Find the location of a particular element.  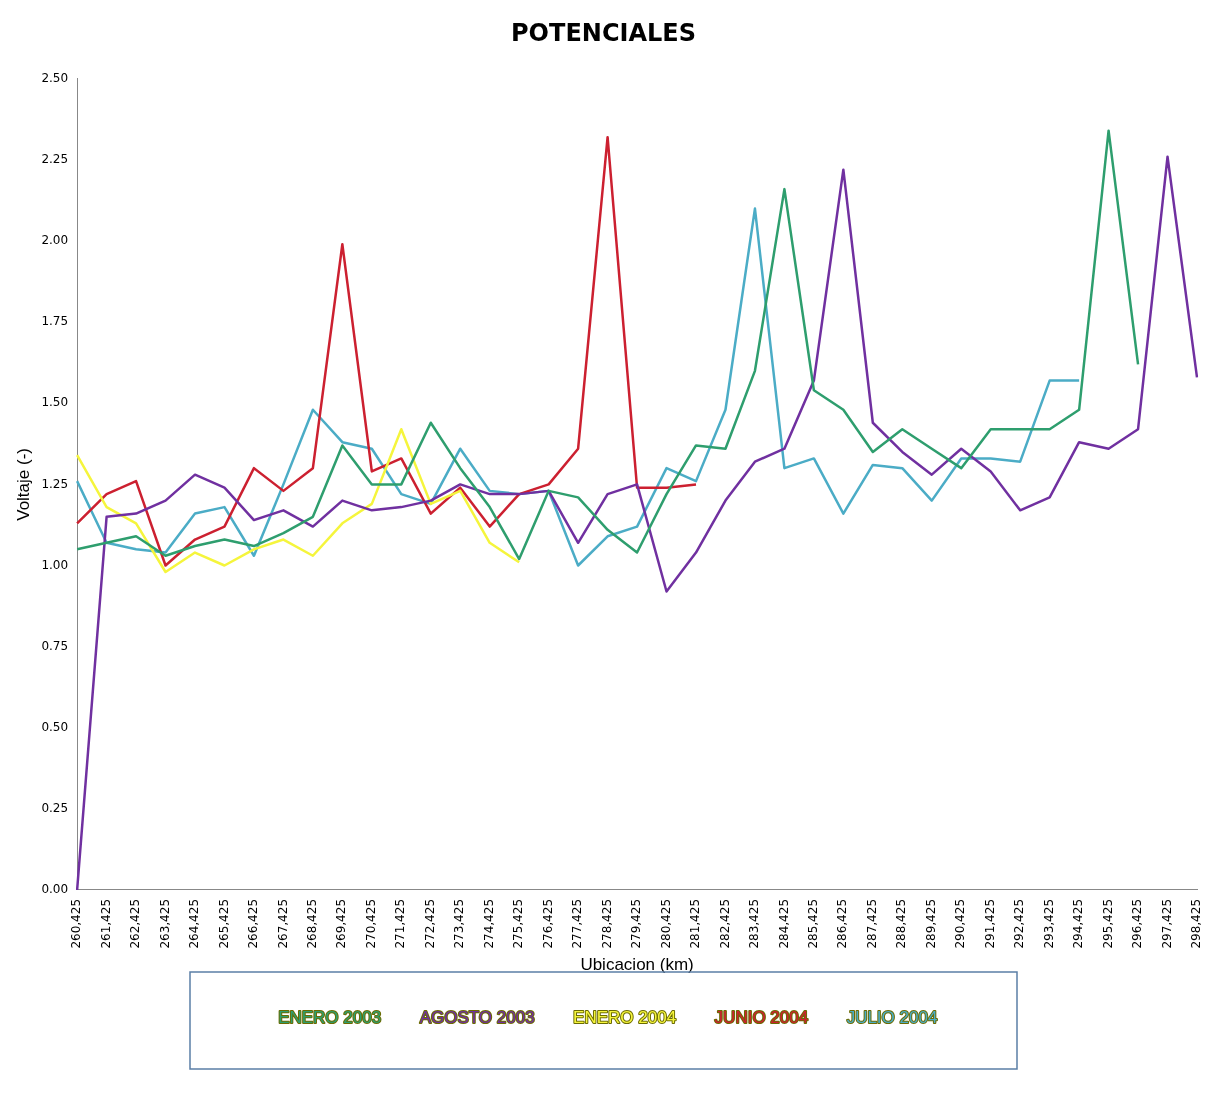

x-tick-label: 263,425 is located at coordinates (164, 923).